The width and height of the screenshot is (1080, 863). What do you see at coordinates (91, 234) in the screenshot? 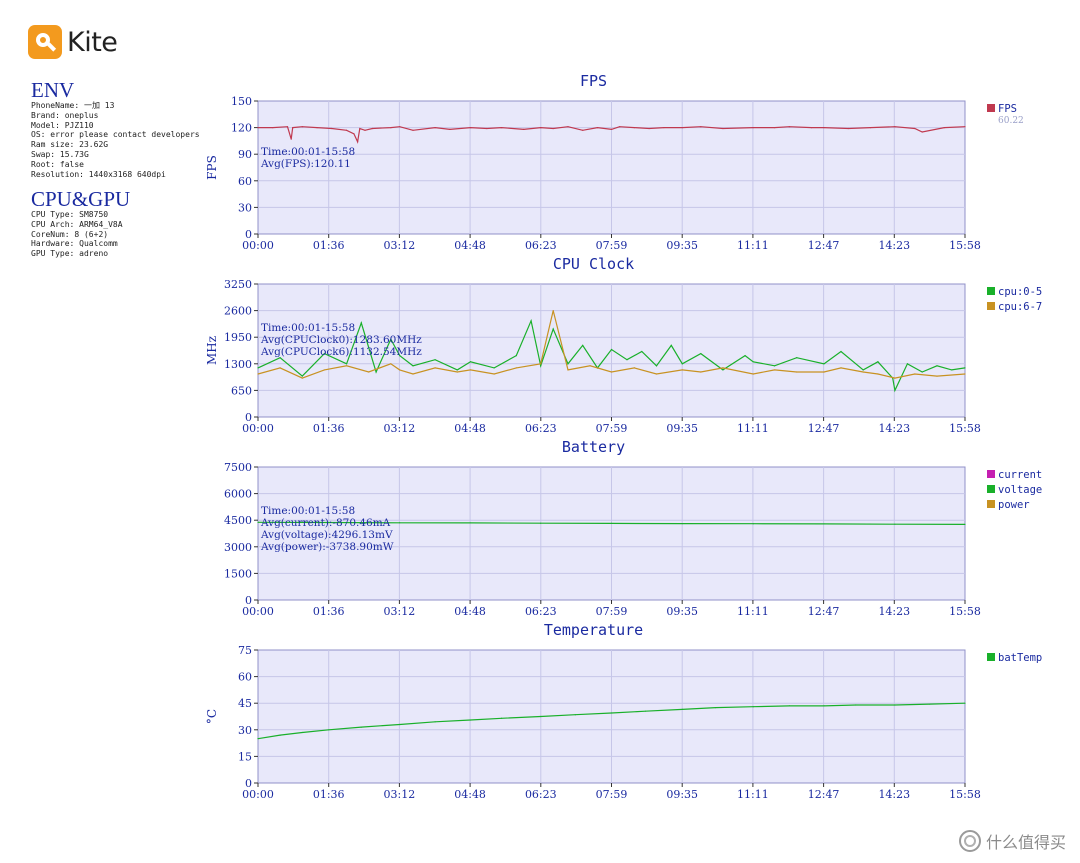
I see `cpu-gpu-value: 8 (6+2)` at bounding box center [91, 234].